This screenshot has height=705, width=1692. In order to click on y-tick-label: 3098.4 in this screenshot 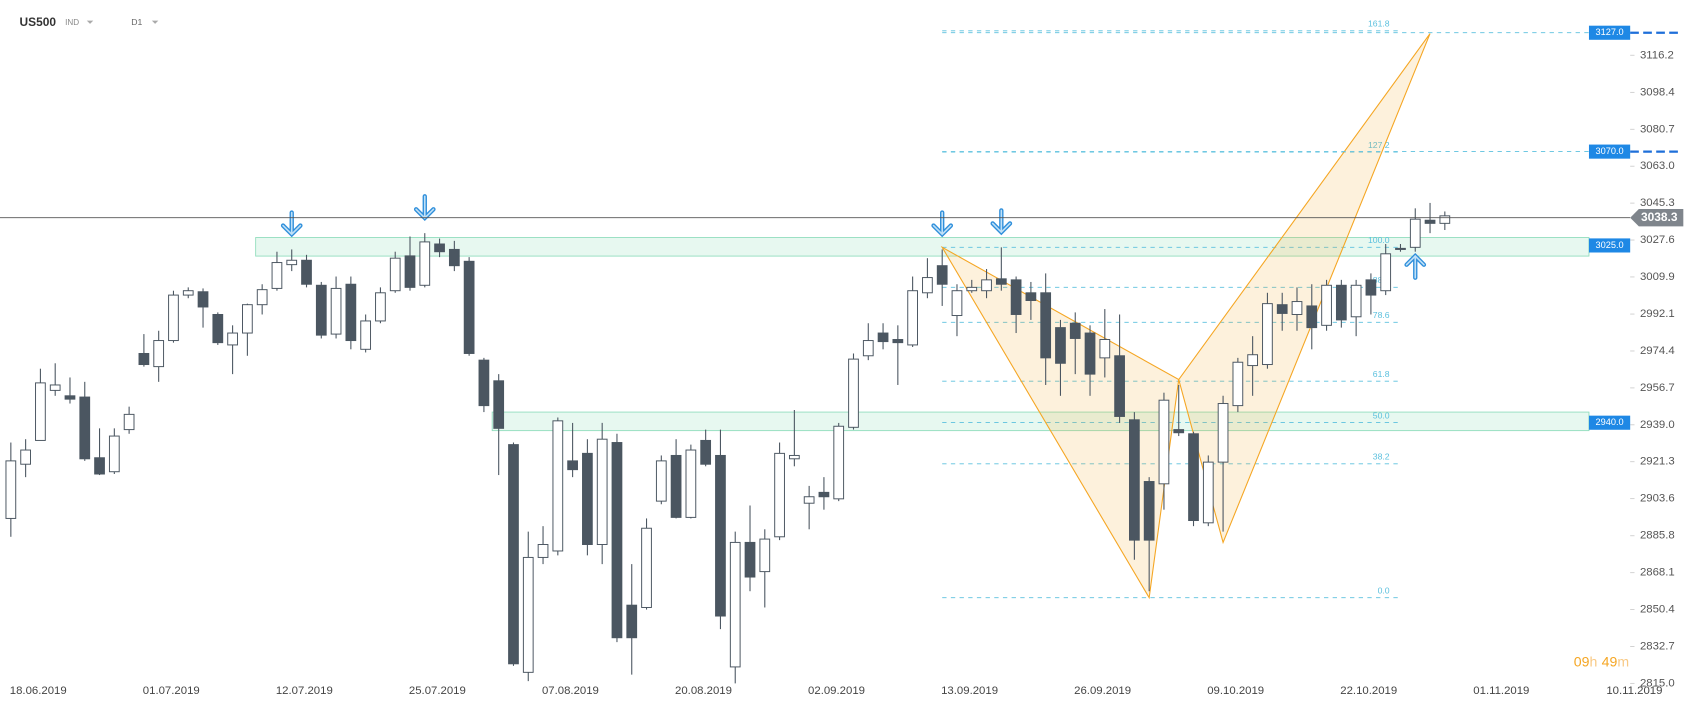, I will do `click(1657, 92)`.